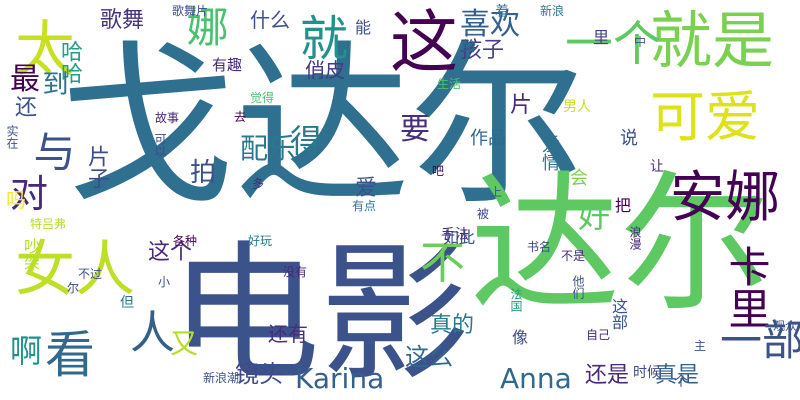 The height and width of the screenshot is (400, 800). I want to click on cloud-word: 还是, so click(607, 375).